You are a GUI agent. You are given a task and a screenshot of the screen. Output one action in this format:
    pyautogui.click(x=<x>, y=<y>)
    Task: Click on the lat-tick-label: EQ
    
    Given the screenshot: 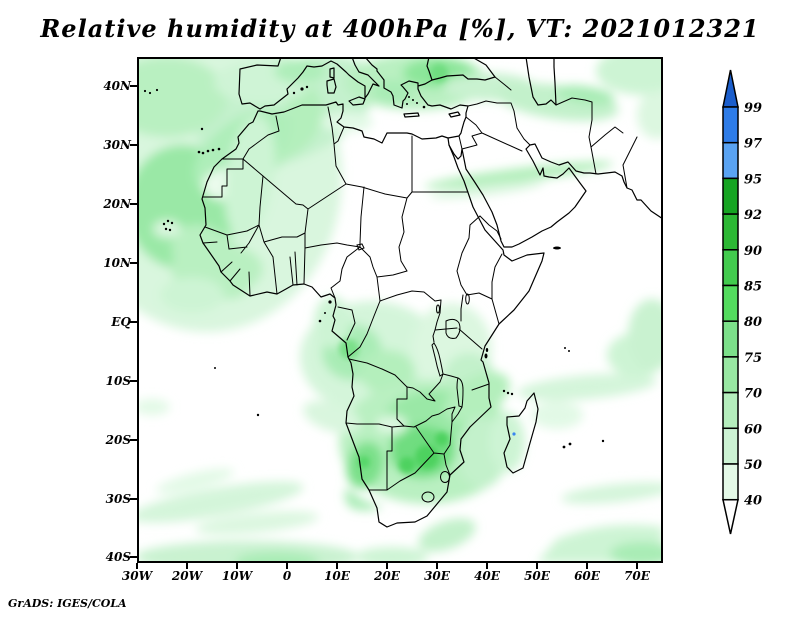 What is the action you would take?
    pyautogui.click(x=121, y=322)
    